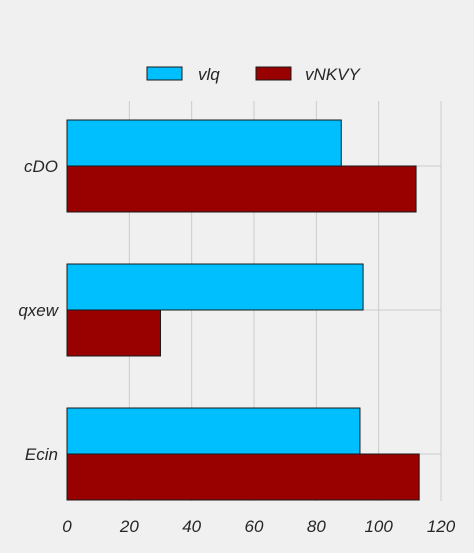 The width and height of the screenshot is (474, 553). I want to click on y-tick-label: Ecin, so click(41, 454).